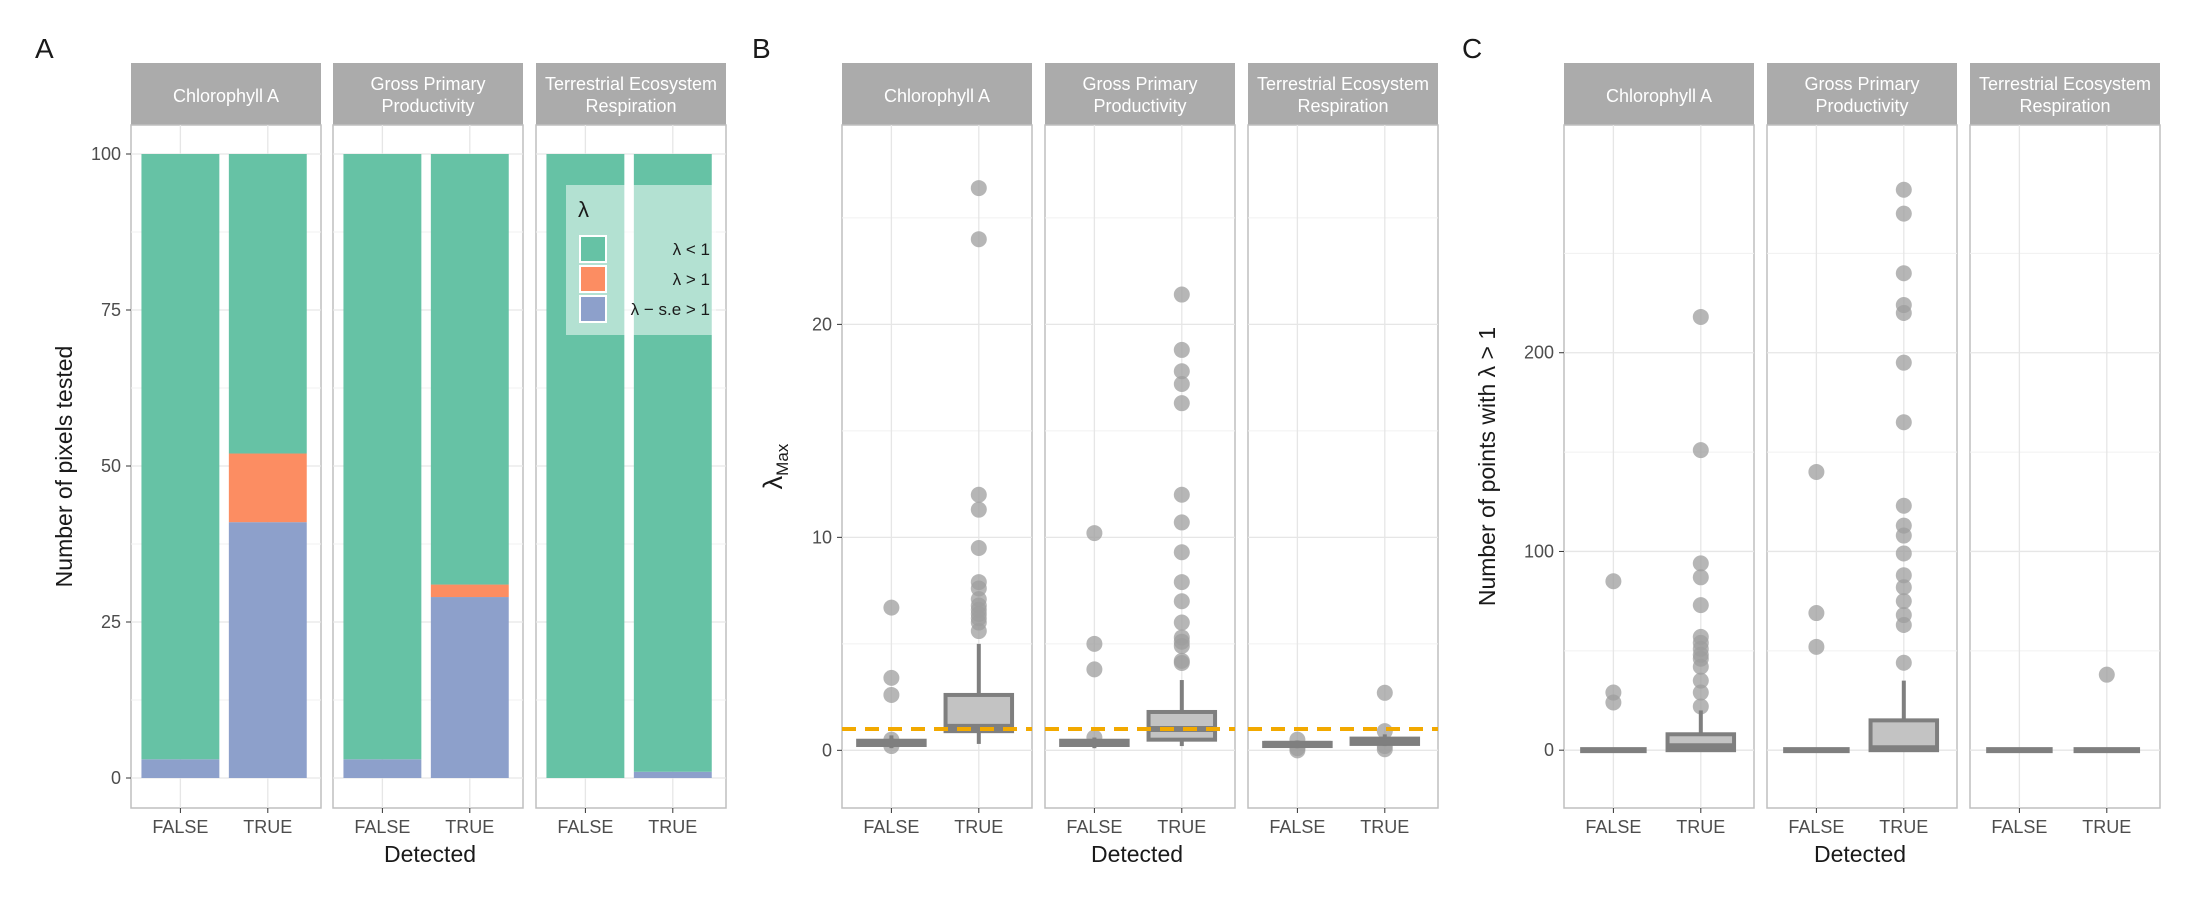  What do you see at coordinates (822, 537) in the screenshot?
I see `y-tick-label: 10` at bounding box center [822, 537].